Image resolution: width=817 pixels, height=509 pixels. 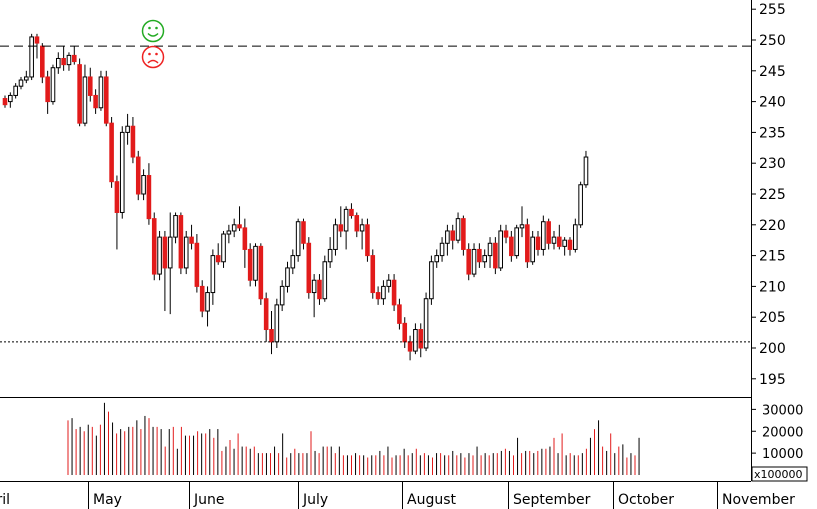 What do you see at coordinates (107, 500) in the screenshot?
I see `month-label: May` at bounding box center [107, 500].